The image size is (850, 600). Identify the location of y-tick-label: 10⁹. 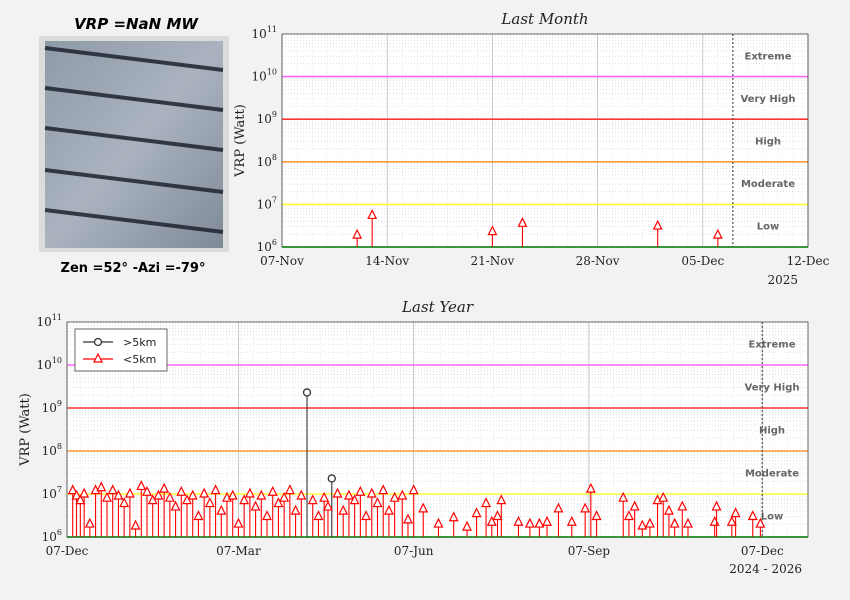
(267, 118).